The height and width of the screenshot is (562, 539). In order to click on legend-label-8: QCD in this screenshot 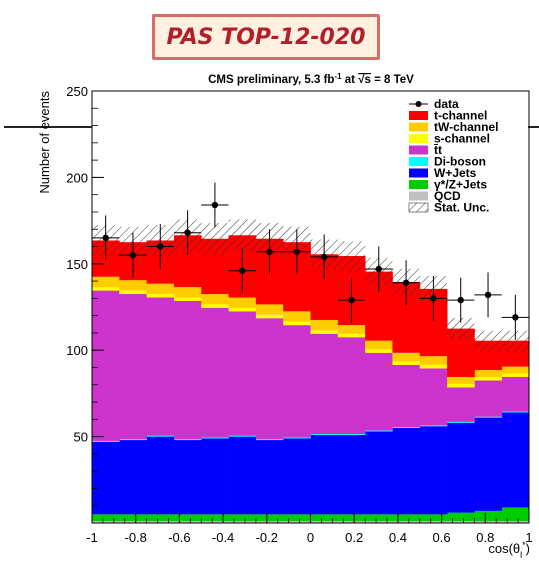, I will do `click(447, 196)`.